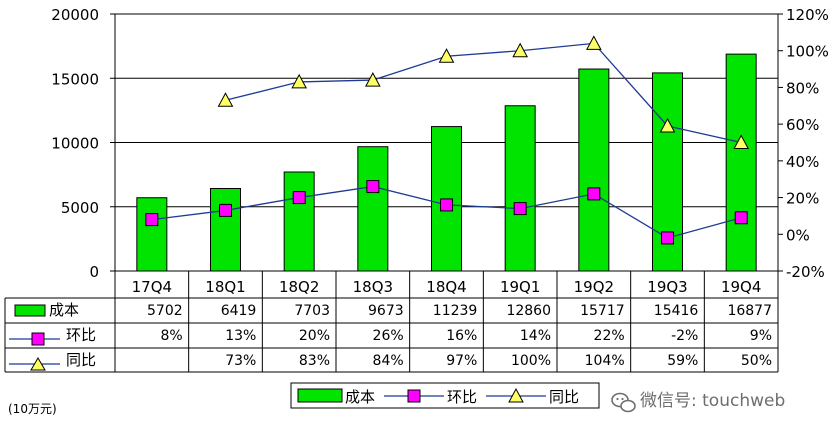  Describe the element at coordinates (609, 336) in the screenshot. I see `data-label: 22%` at that location.